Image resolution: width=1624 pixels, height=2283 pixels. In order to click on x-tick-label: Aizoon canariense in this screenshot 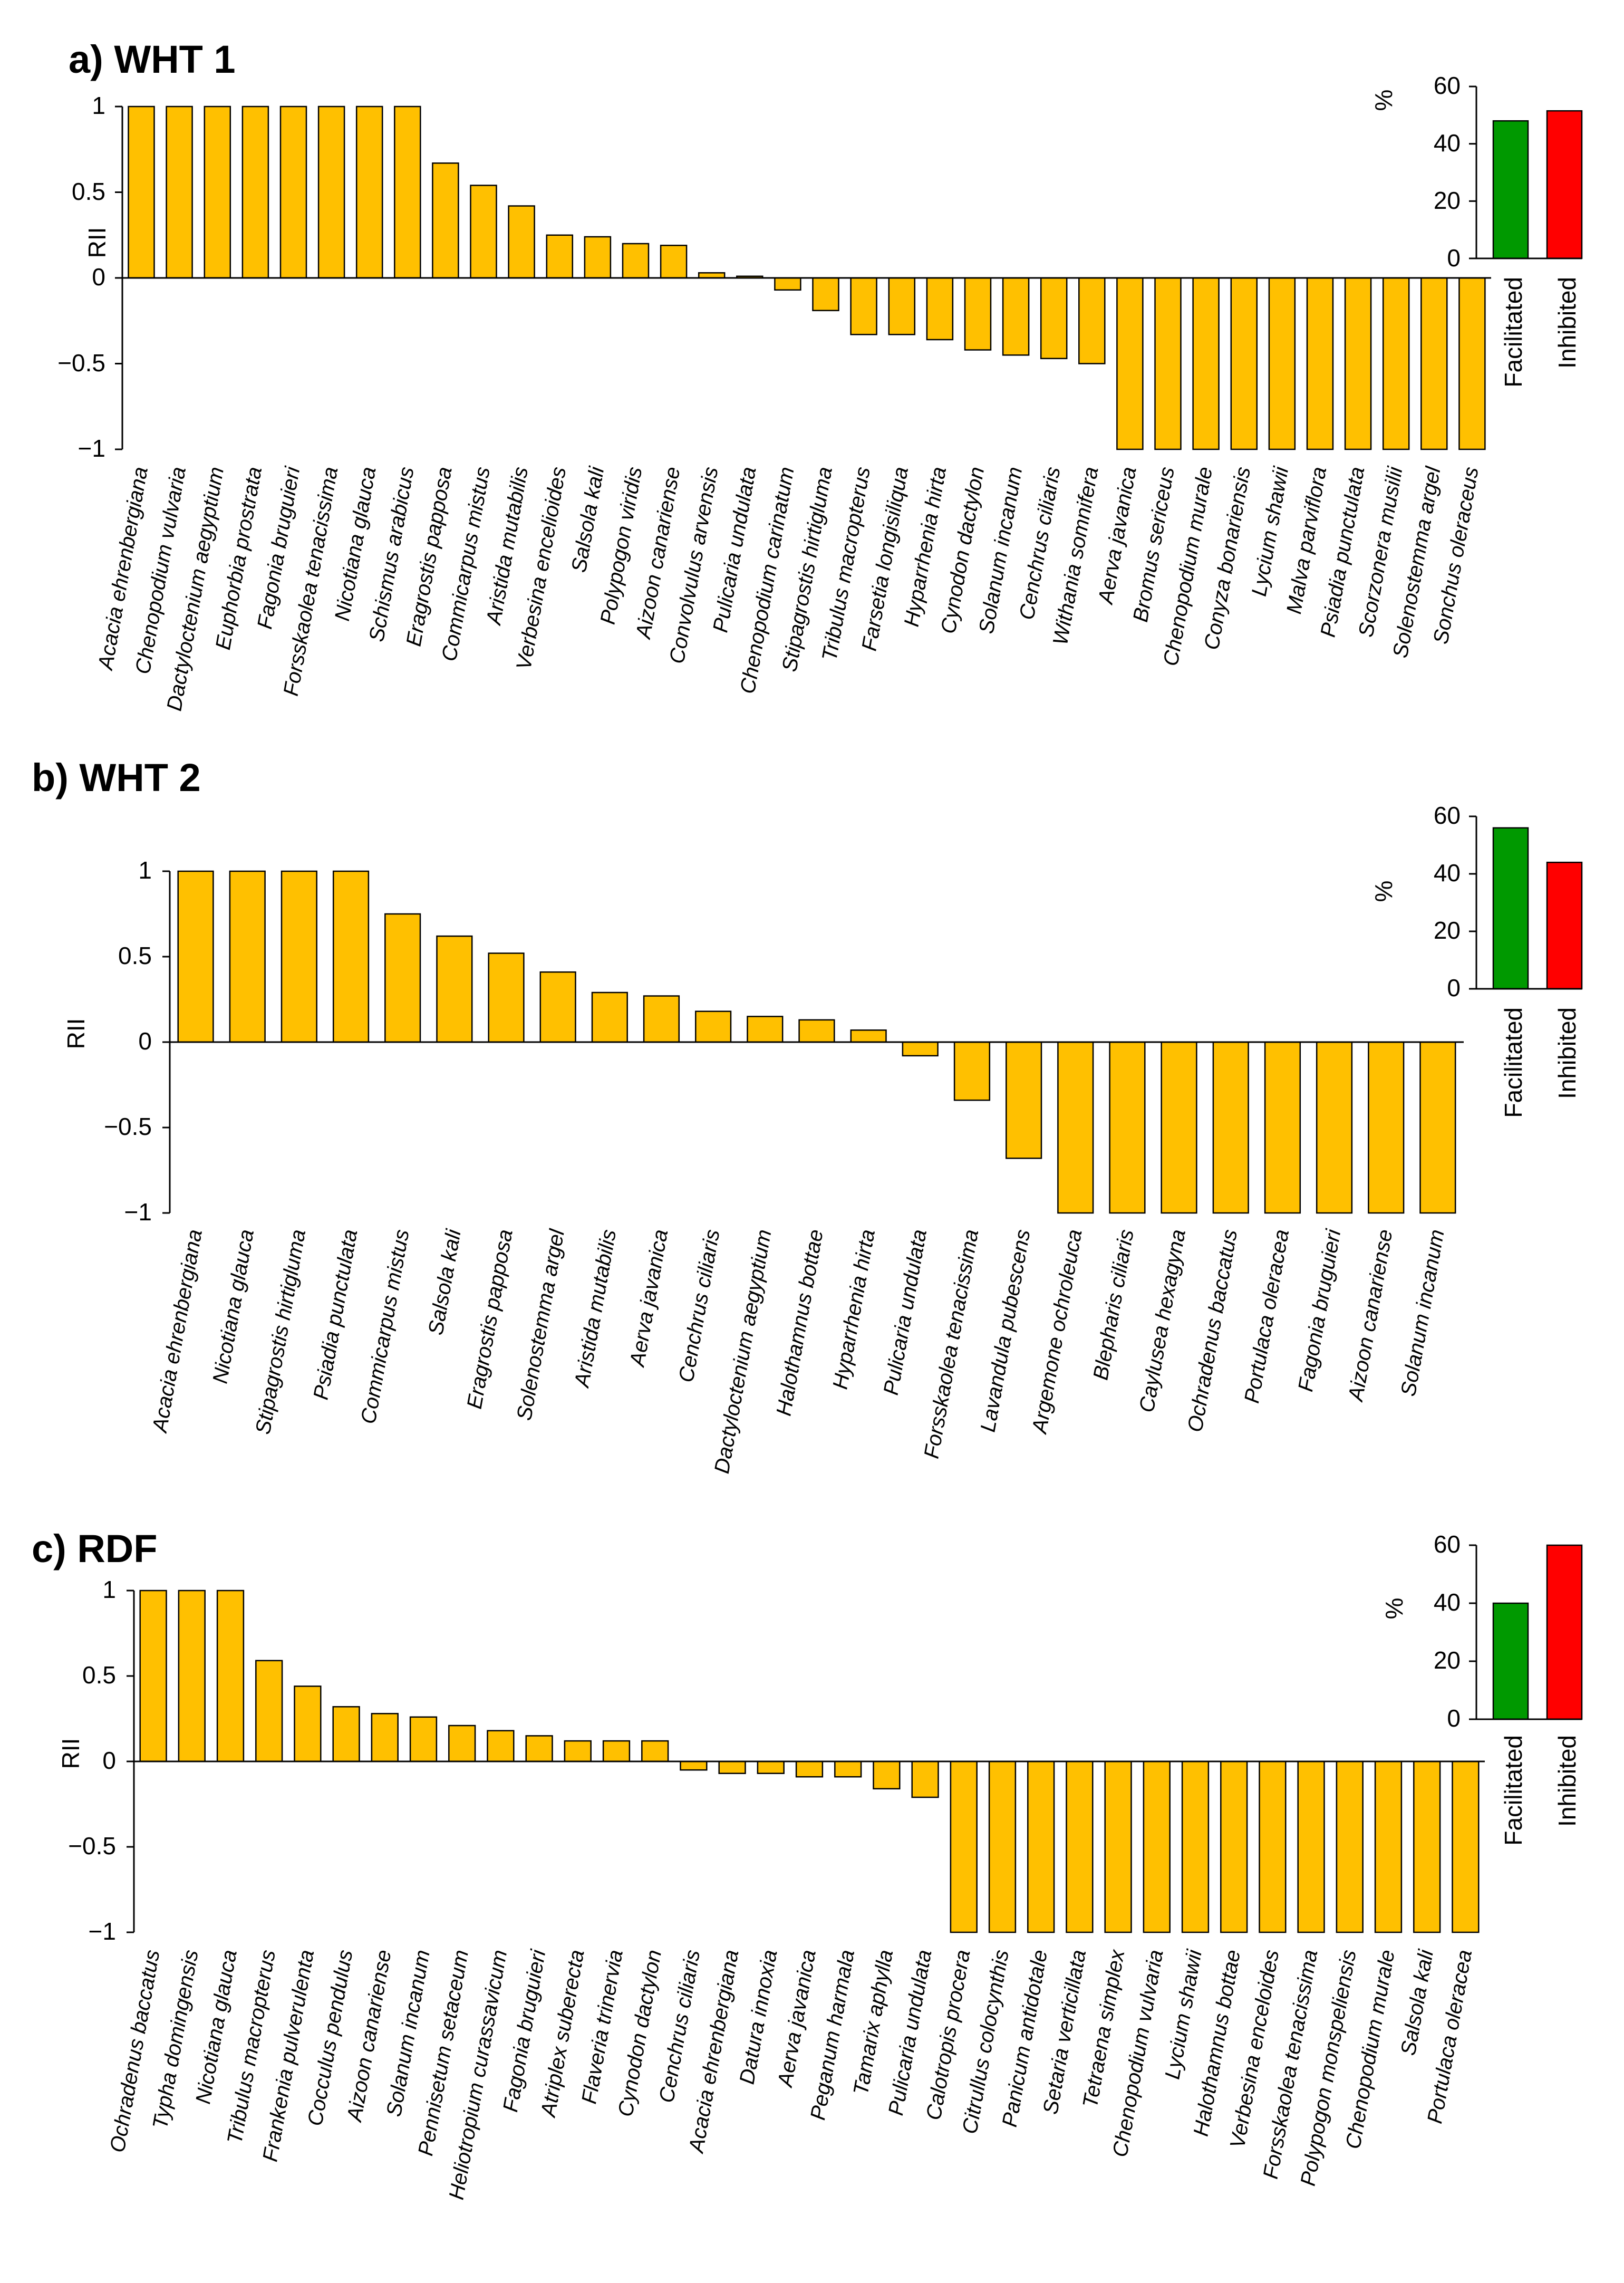, I will do `click(1370, 1316)`.